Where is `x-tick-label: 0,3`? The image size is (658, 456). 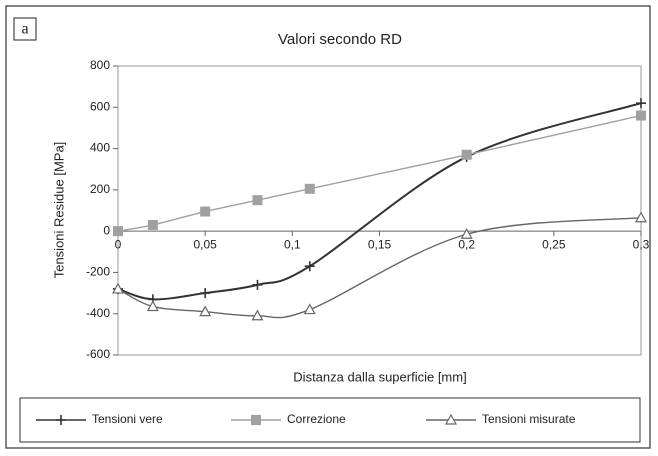 x-tick-label: 0,3 is located at coordinates (641, 244).